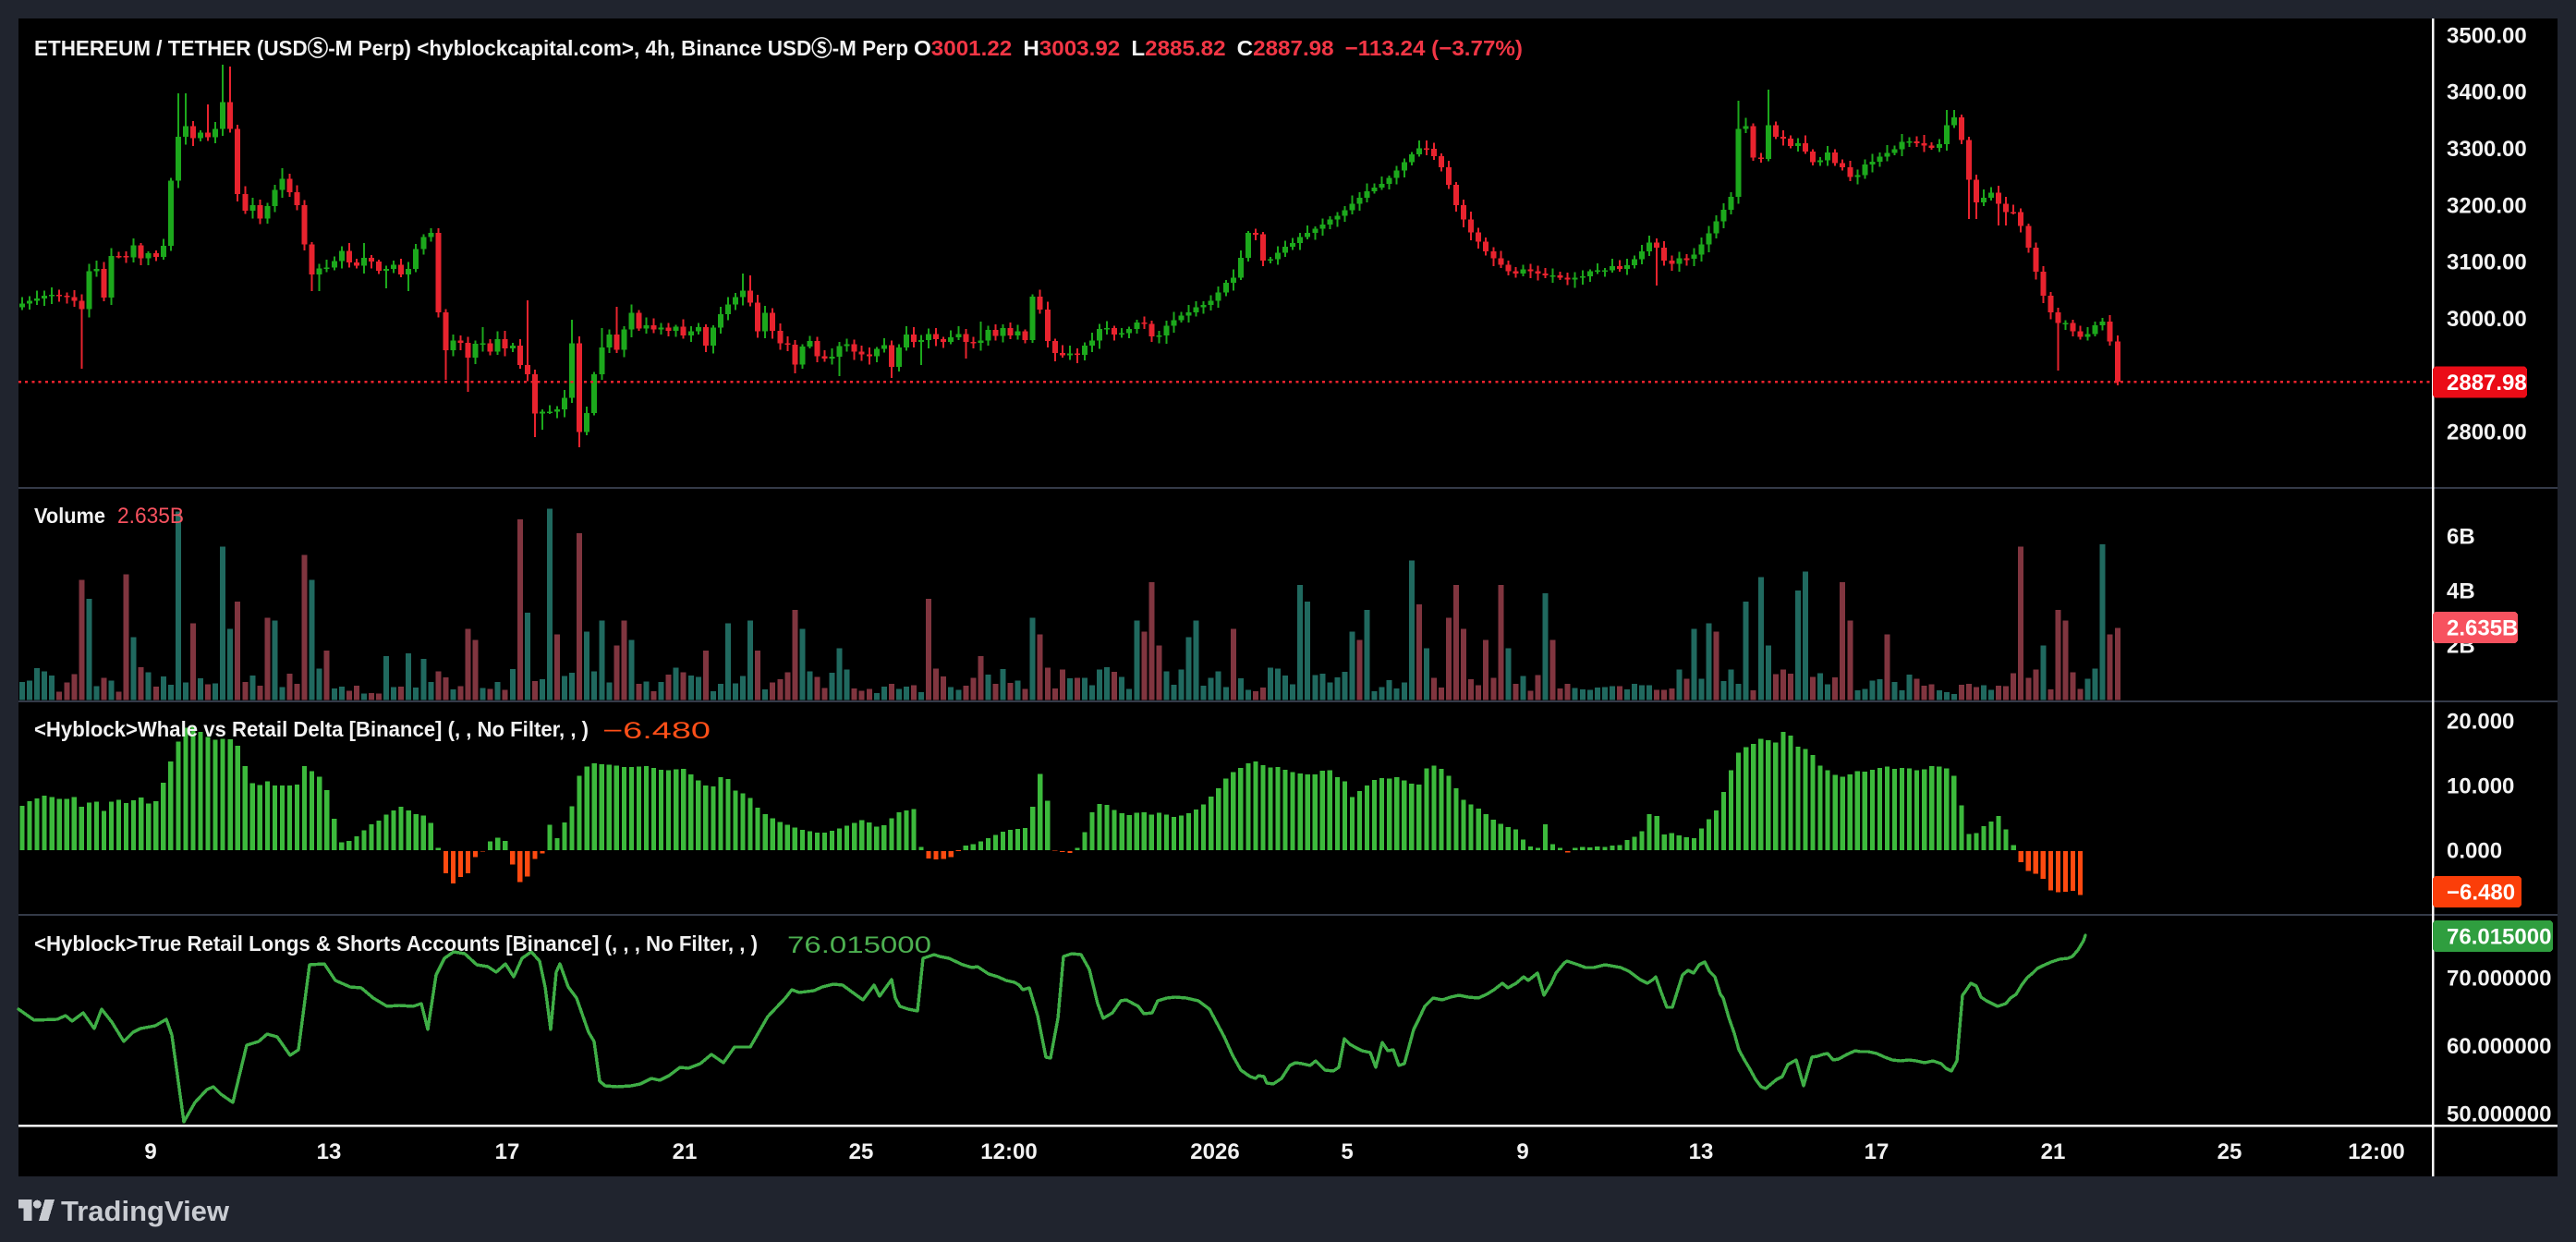 The height and width of the screenshot is (1242, 2576). What do you see at coordinates (2499, 1114) in the screenshot?
I see `svg-text: 50.000000` at bounding box center [2499, 1114].